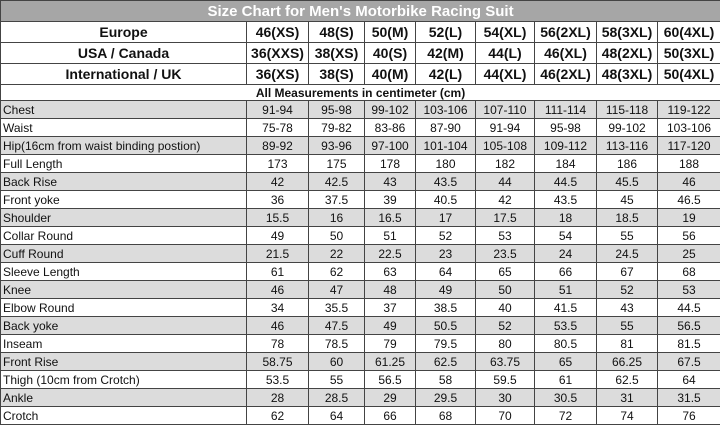 The width and height of the screenshot is (720, 425). I want to click on measurement-value: 40, so click(505, 308).